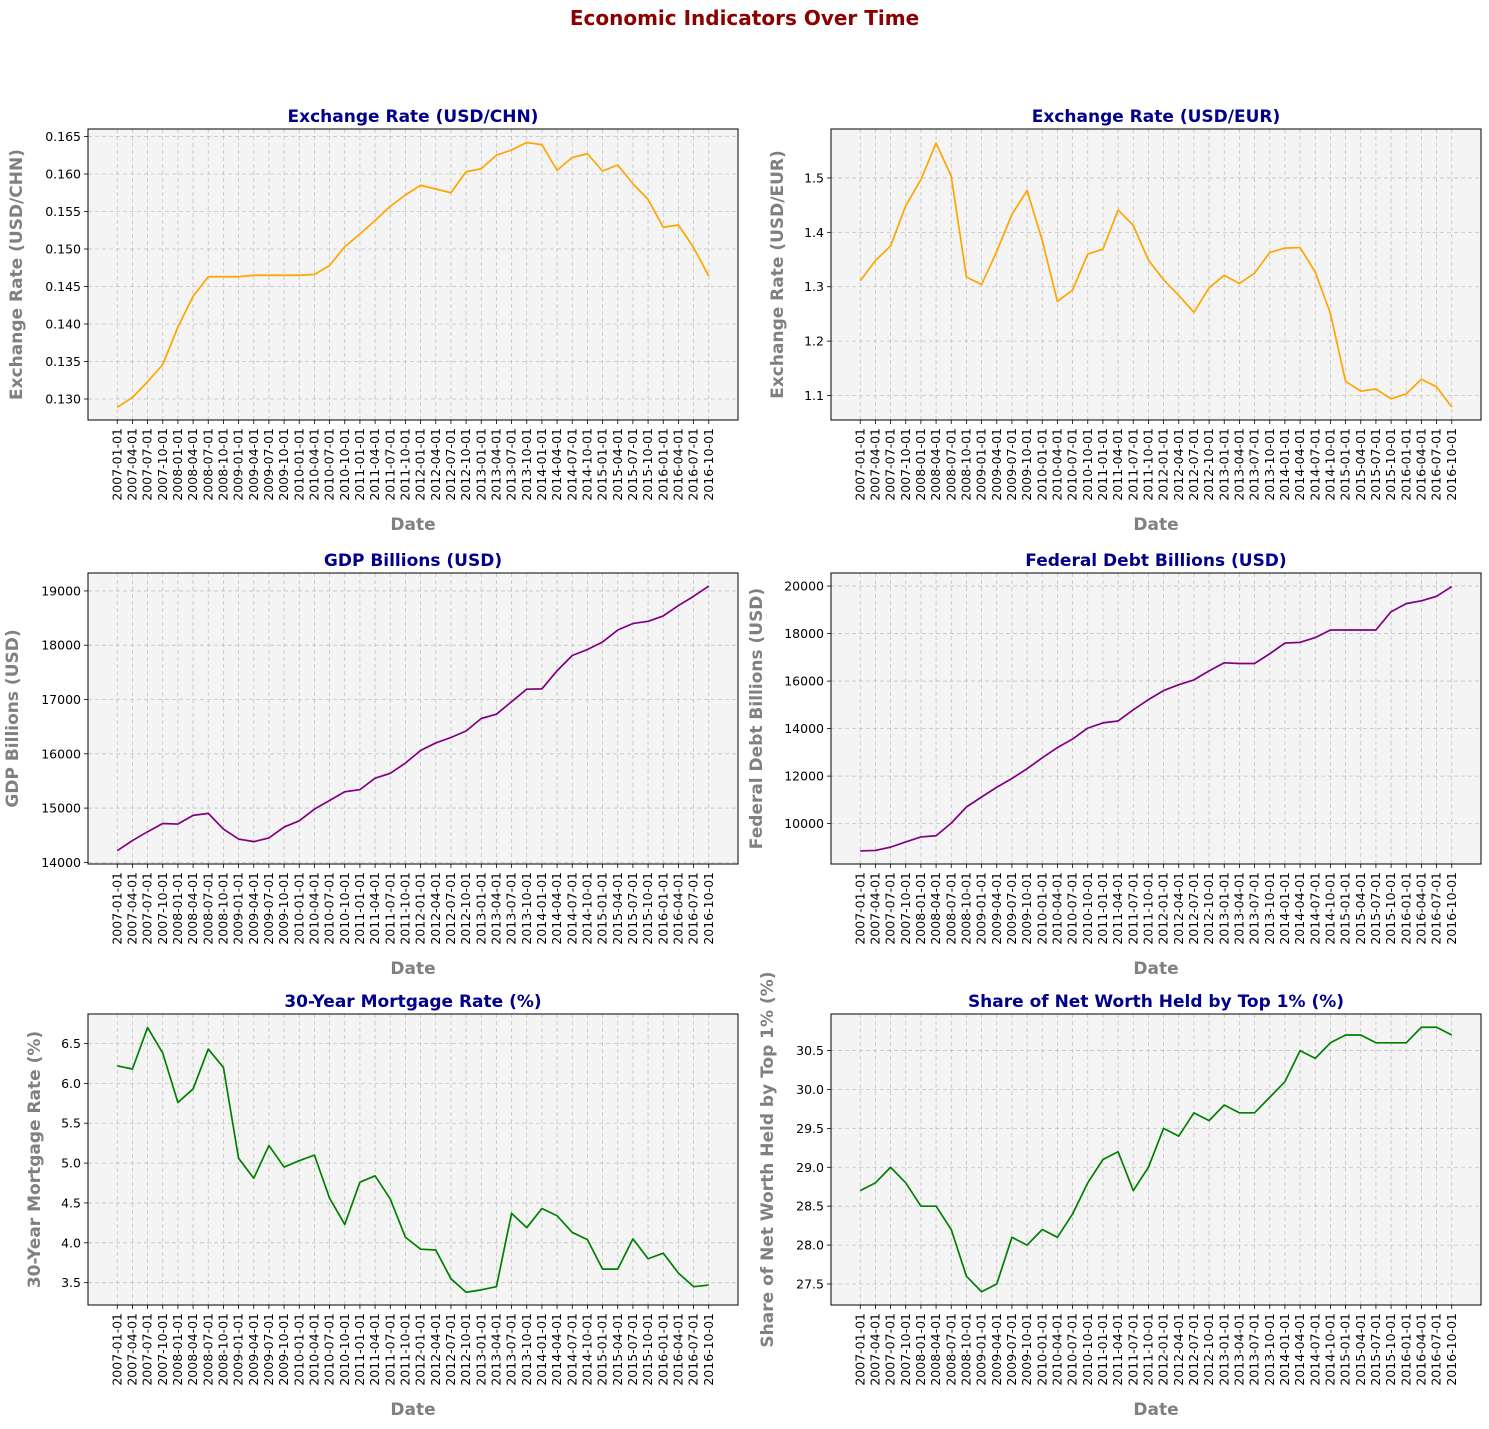 Image resolution: width=1489 pixels, height=1429 pixels. I want to click on y-tick-label: 18000, so click(61, 645).